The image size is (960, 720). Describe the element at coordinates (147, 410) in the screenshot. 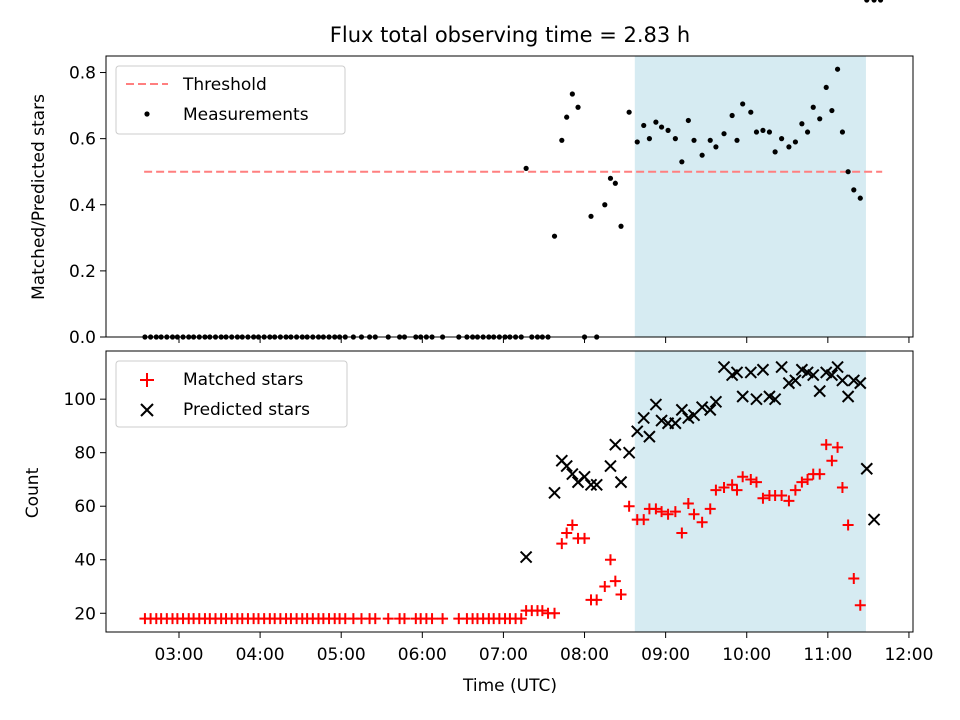

I see `legend-predicted-swatch` at that location.